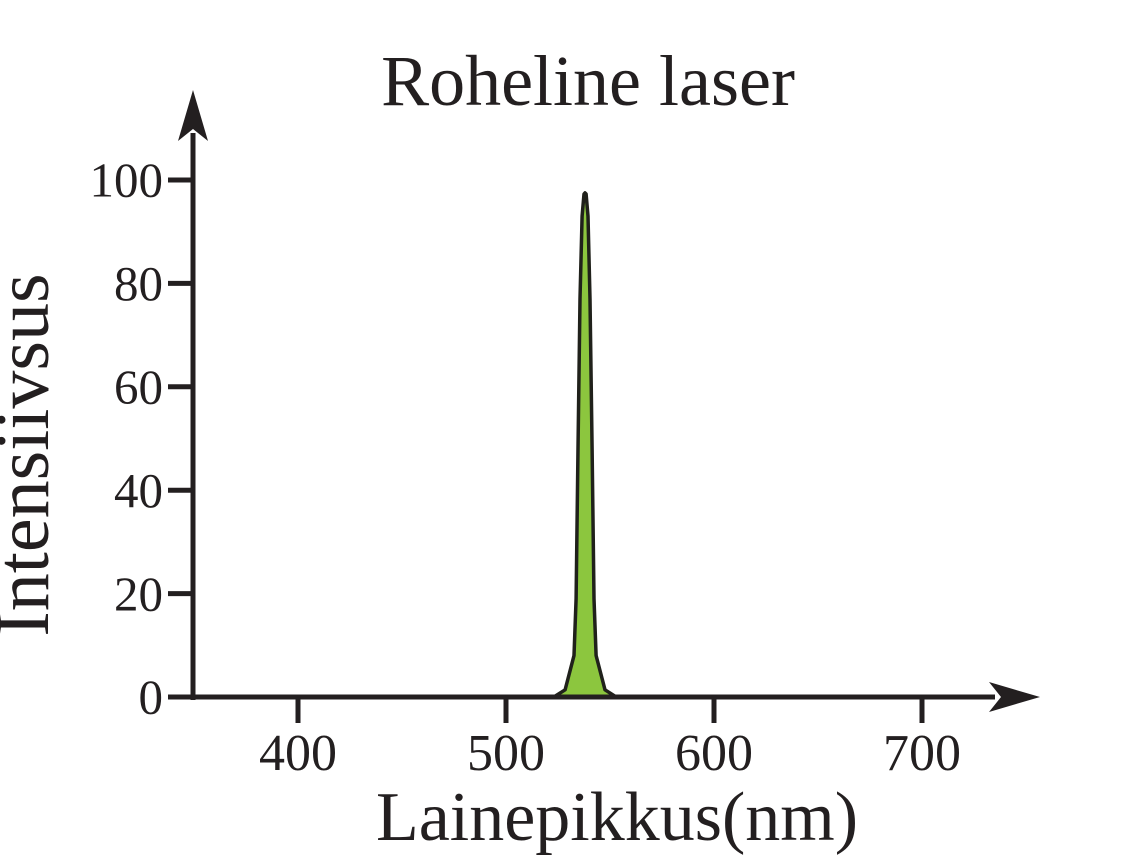  Describe the element at coordinates (138, 283) in the screenshot. I see `y-tick-label: 80` at that location.